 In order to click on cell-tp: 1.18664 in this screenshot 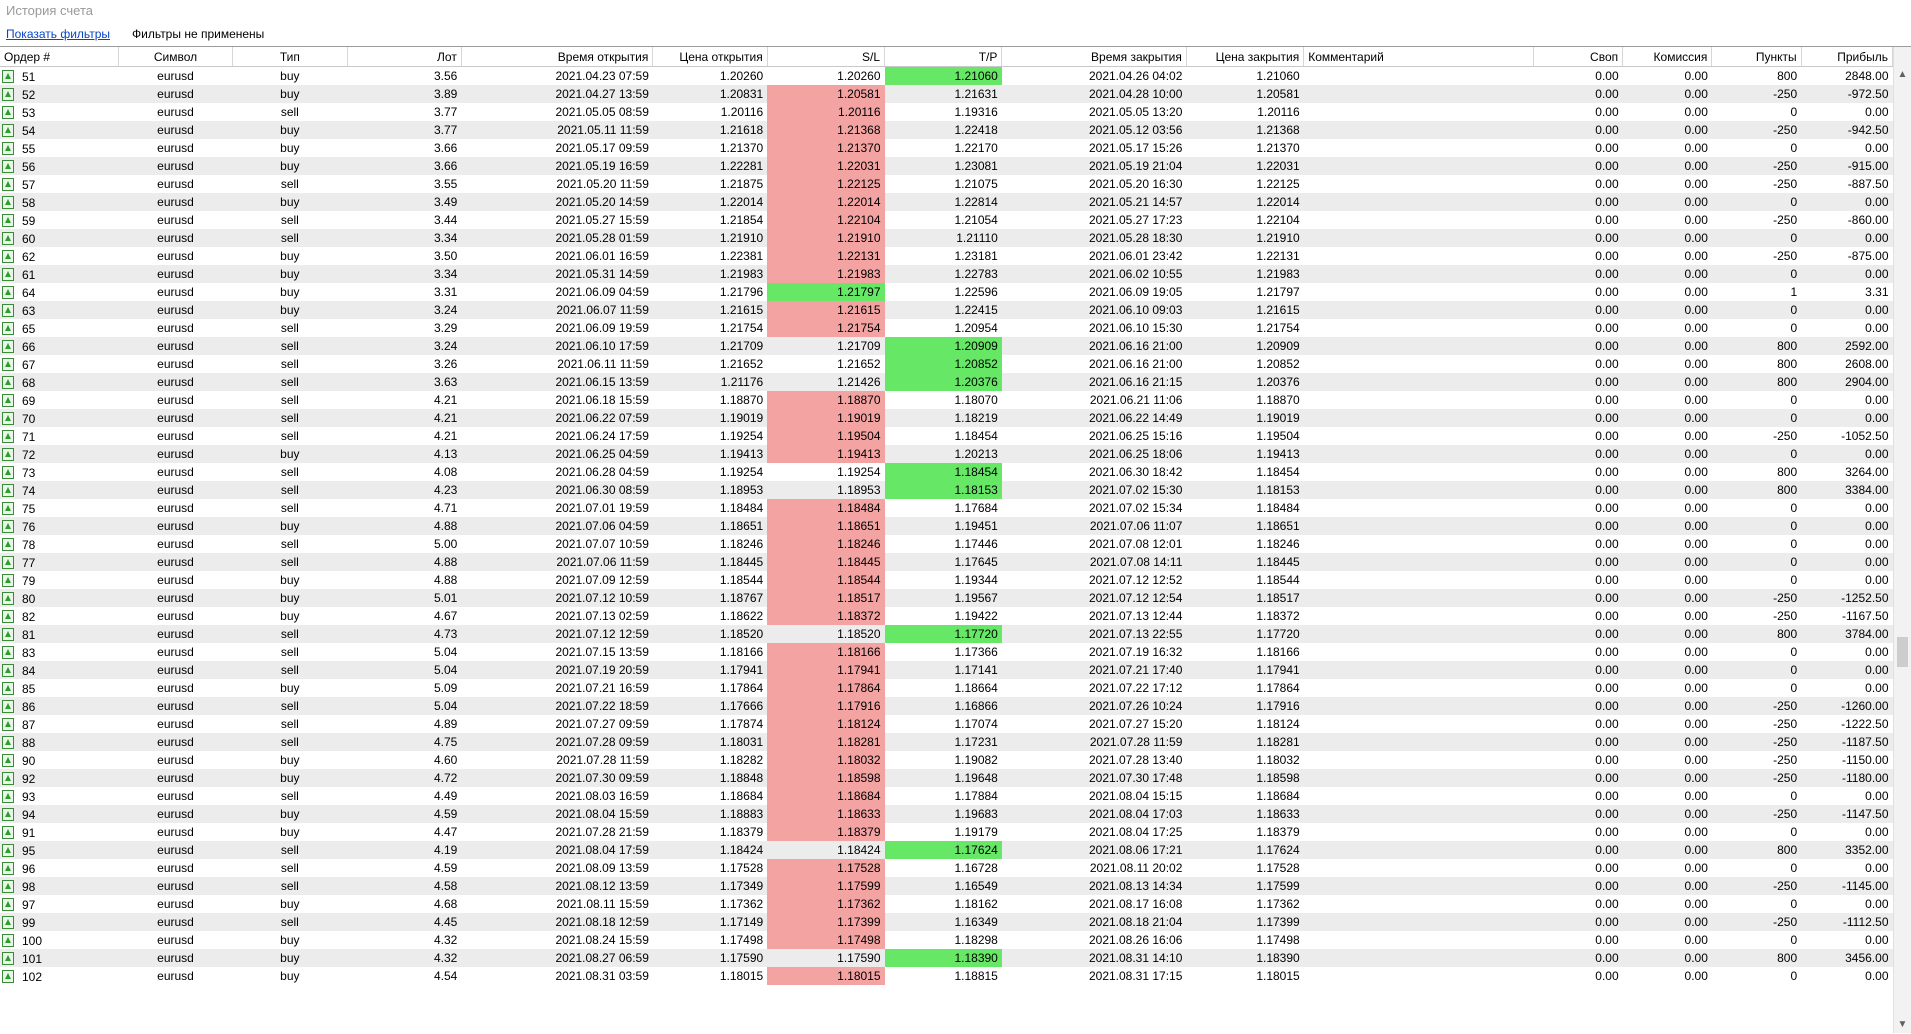, I will do `click(976, 688)`.